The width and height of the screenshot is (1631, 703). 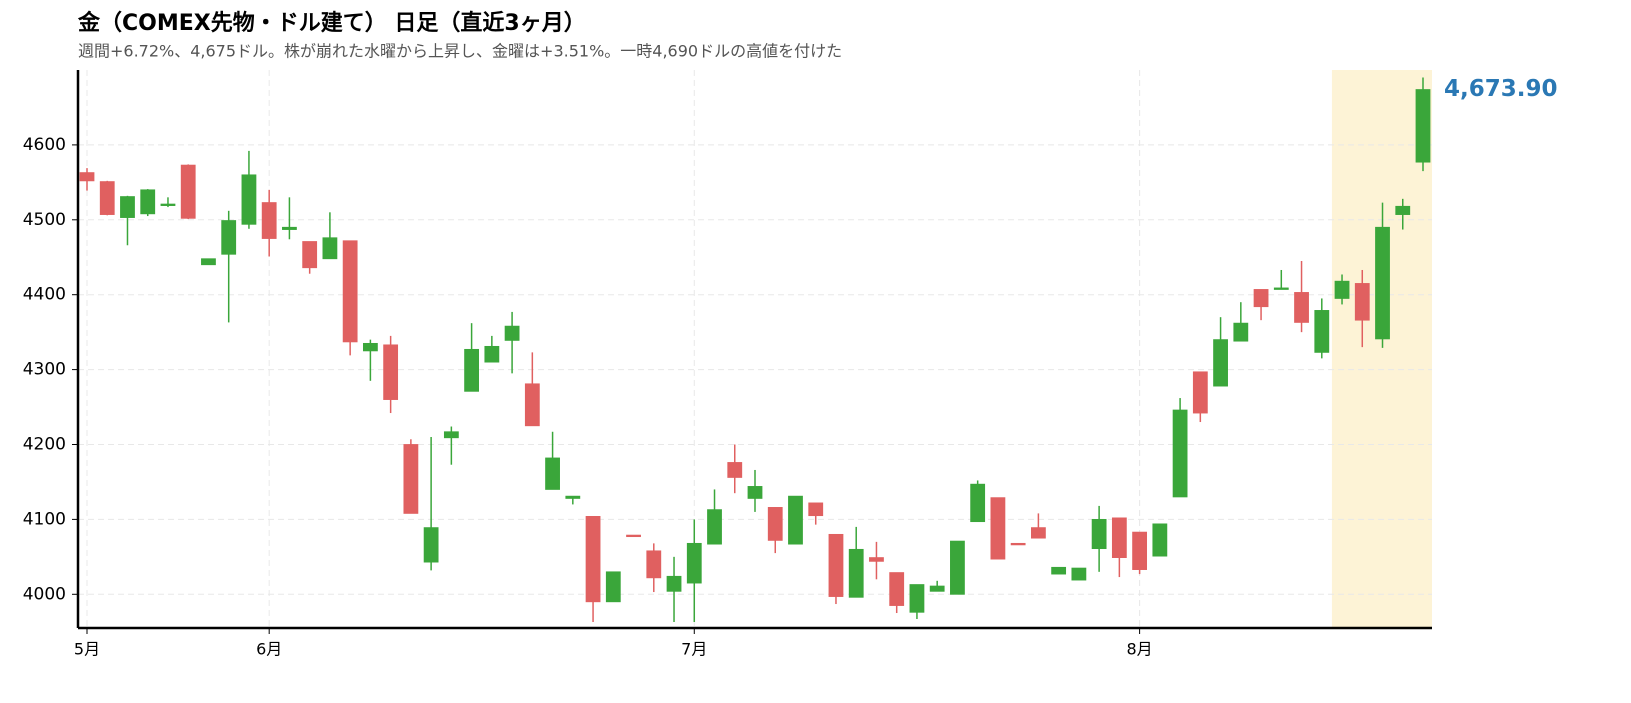 I want to click on x-tick-label: 5月, so click(x=87, y=649).